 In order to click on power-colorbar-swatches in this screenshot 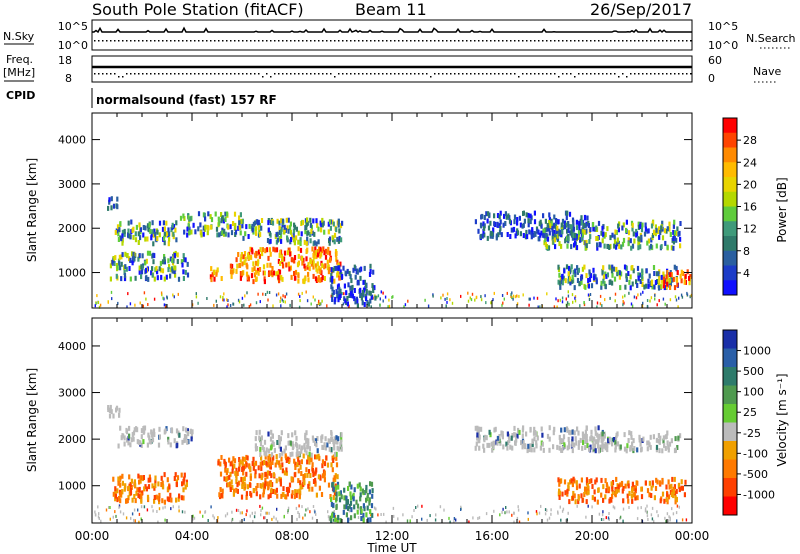, I will do `click(730, 207)`.